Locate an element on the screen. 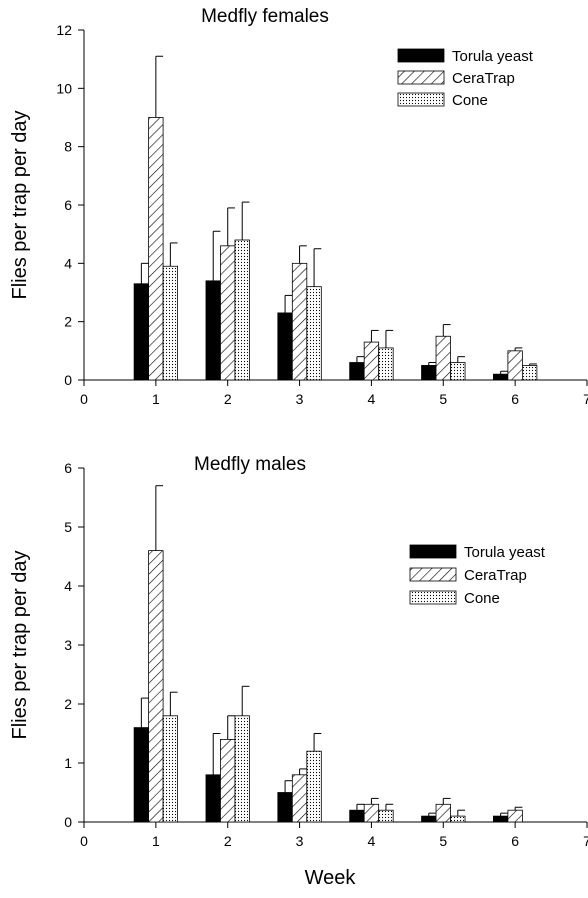 Image resolution: width=588 pixels, height=898 pixels. y-tick-label: 8 is located at coordinates (68, 147).